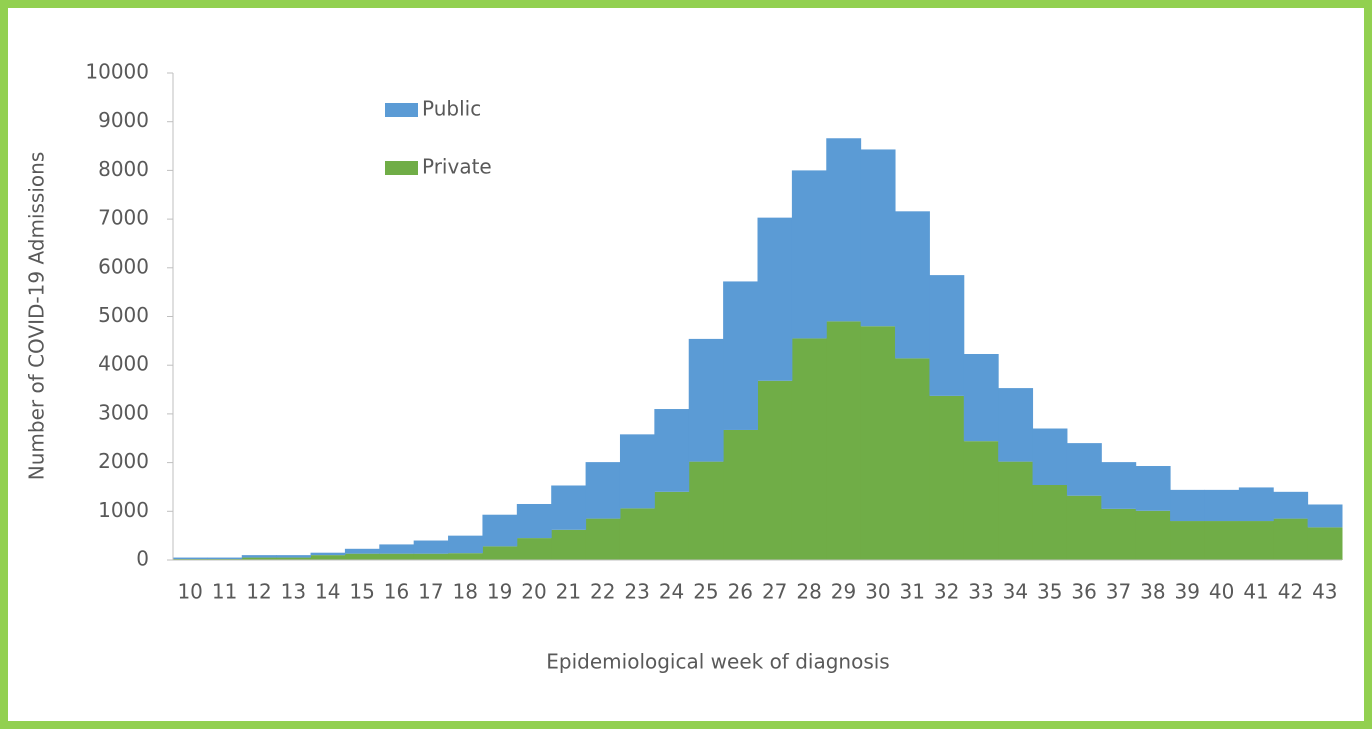 This screenshot has width=1372, height=729. What do you see at coordinates (808, 592) in the screenshot?
I see `x-tick-label: 28` at bounding box center [808, 592].